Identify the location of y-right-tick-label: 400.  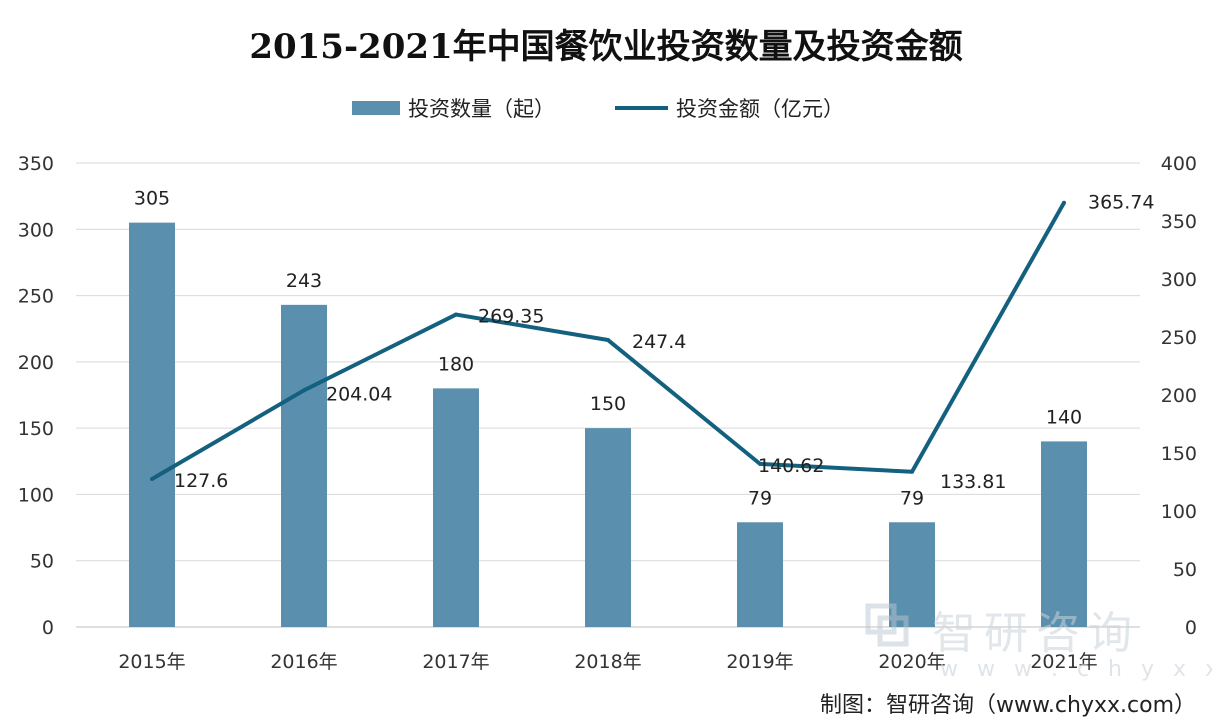
(1179, 164).